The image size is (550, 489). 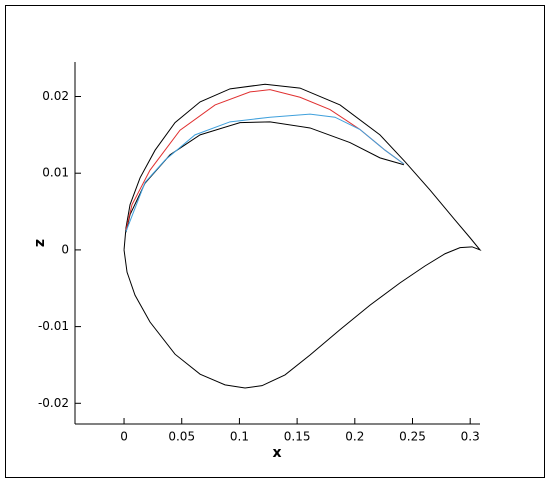 I want to click on y-tick-label: 0, so click(x=65, y=249).